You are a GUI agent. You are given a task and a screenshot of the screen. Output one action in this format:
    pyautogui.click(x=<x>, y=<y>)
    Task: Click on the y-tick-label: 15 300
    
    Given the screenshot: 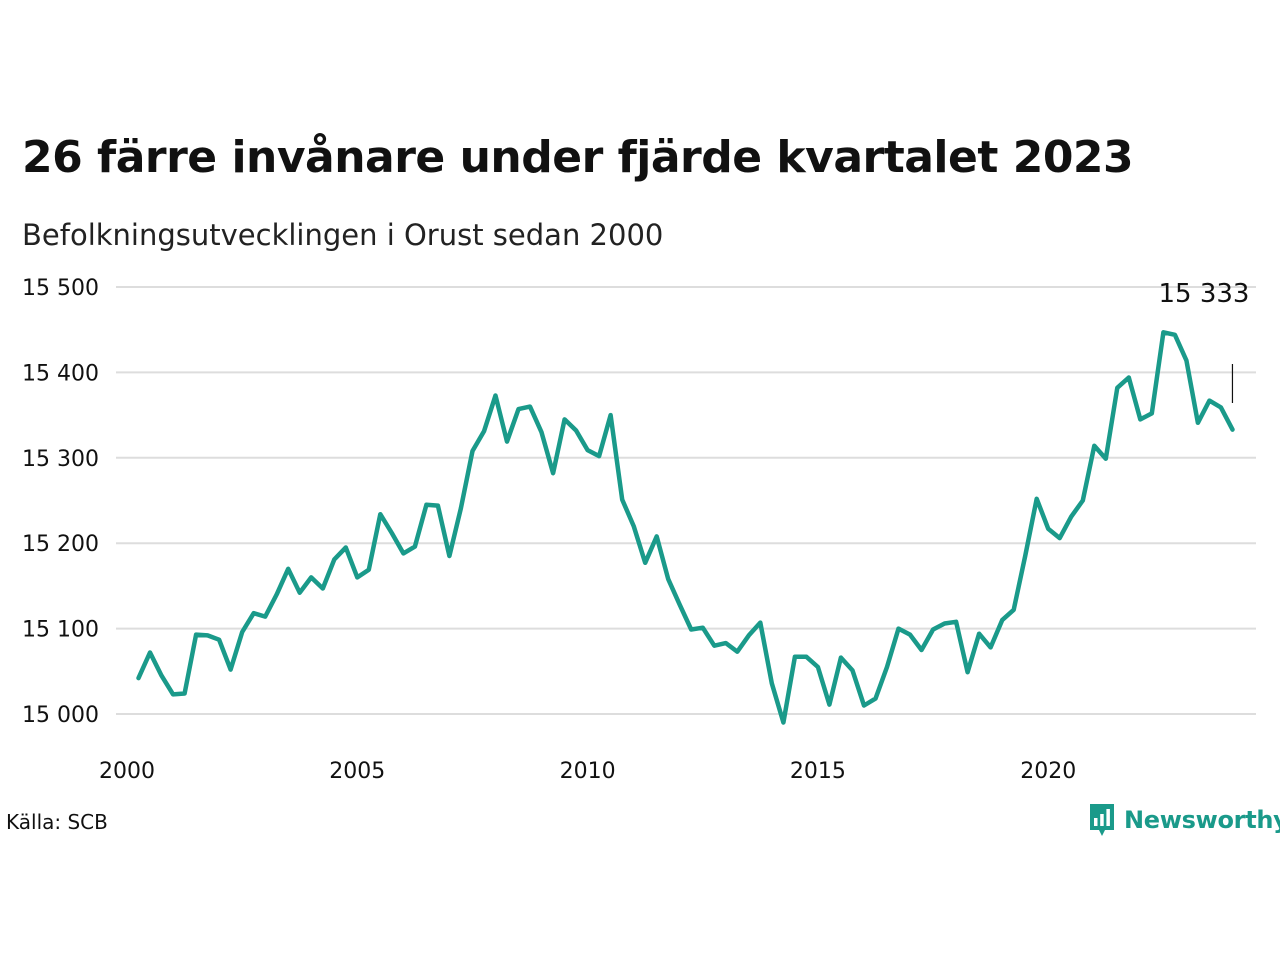 What is the action you would take?
    pyautogui.click(x=60, y=459)
    